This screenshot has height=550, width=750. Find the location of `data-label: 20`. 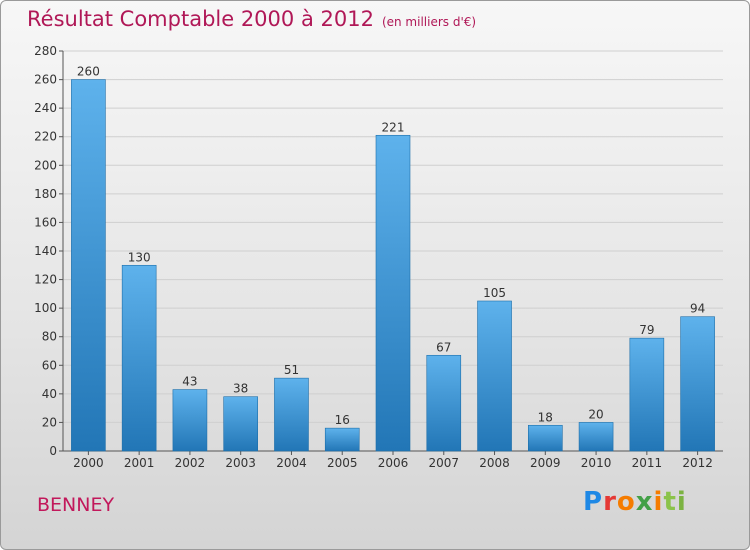

data-label: 20 is located at coordinates (595, 414).